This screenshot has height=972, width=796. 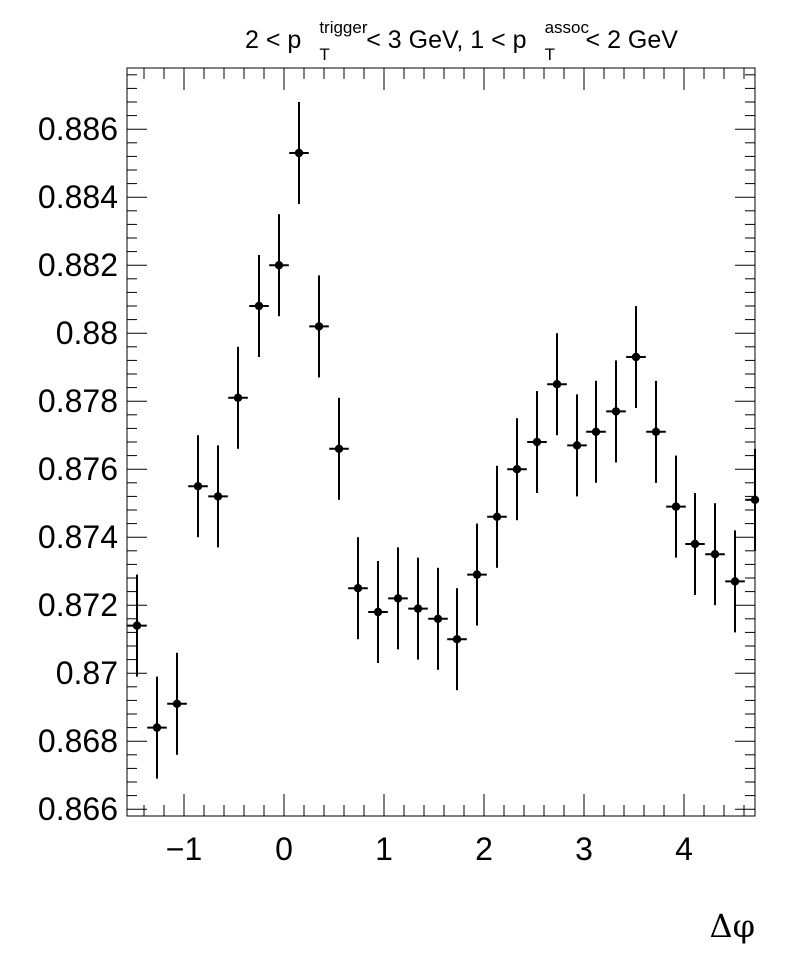 I want to click on y-tick-label: 0.88, so click(x=87, y=333).